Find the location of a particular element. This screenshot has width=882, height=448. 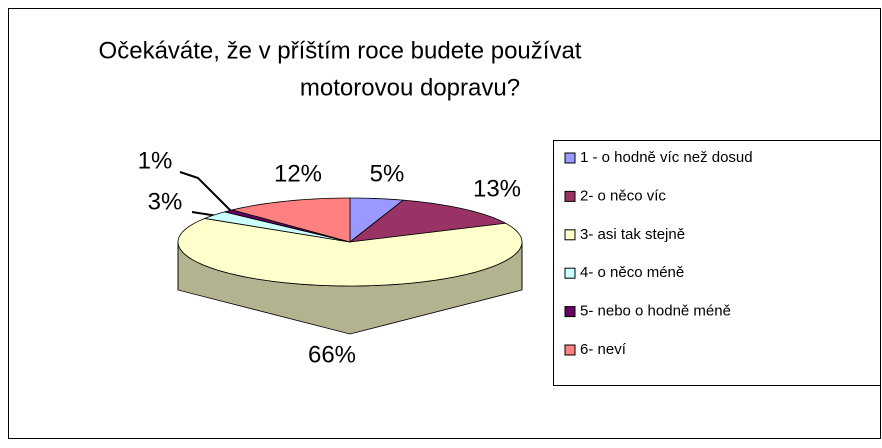

data-label: 1% is located at coordinates (155, 160).